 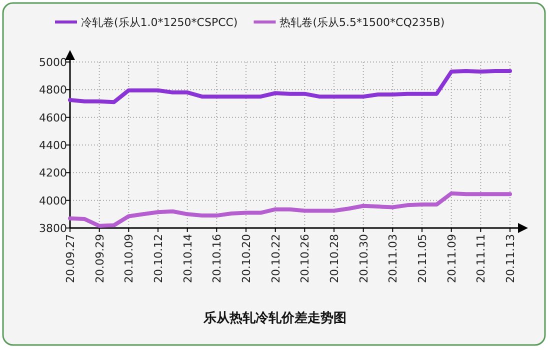 I want to click on x-tick-label: 20.10.20, so click(x=246, y=258).